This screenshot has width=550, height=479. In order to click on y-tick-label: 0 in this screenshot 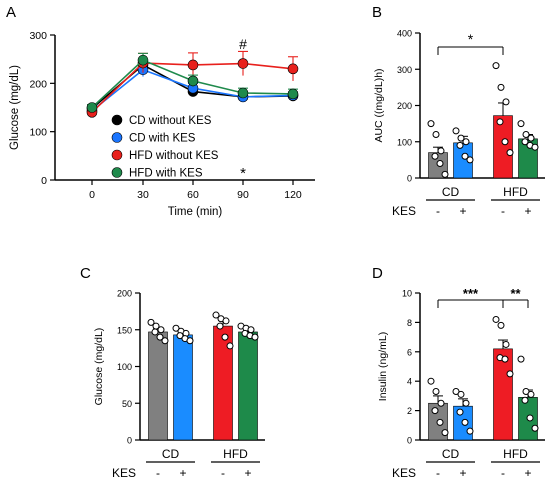, I will do `click(409, 441)`.